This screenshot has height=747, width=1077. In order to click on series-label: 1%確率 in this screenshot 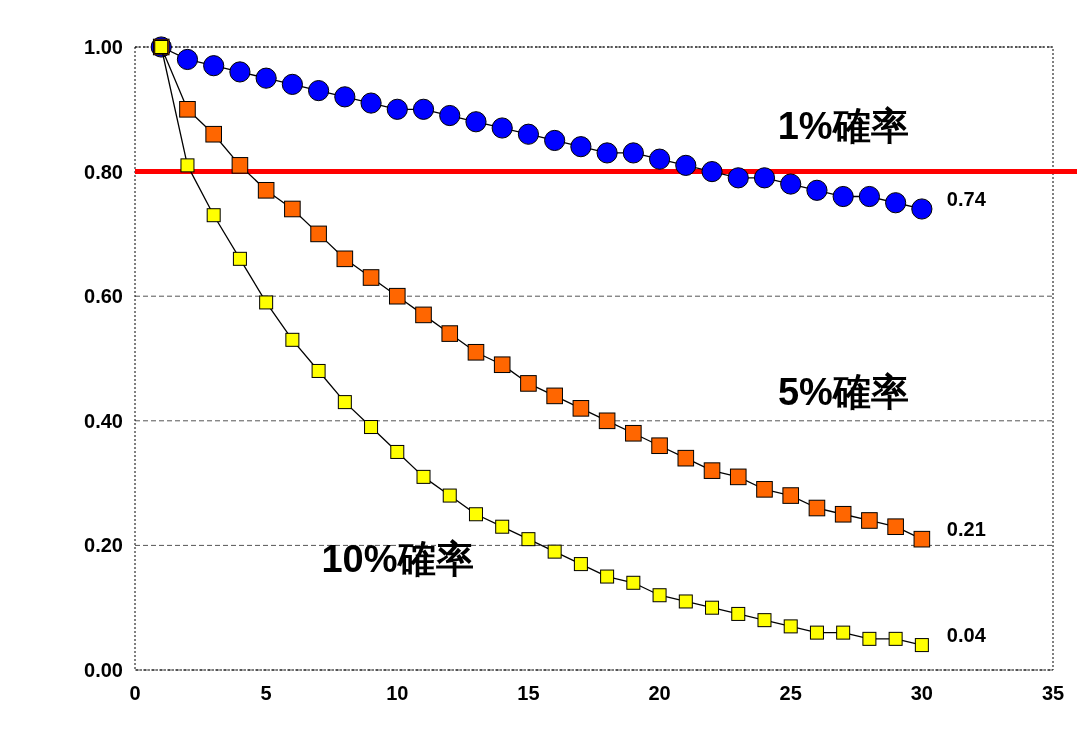, I will do `click(843, 125)`.